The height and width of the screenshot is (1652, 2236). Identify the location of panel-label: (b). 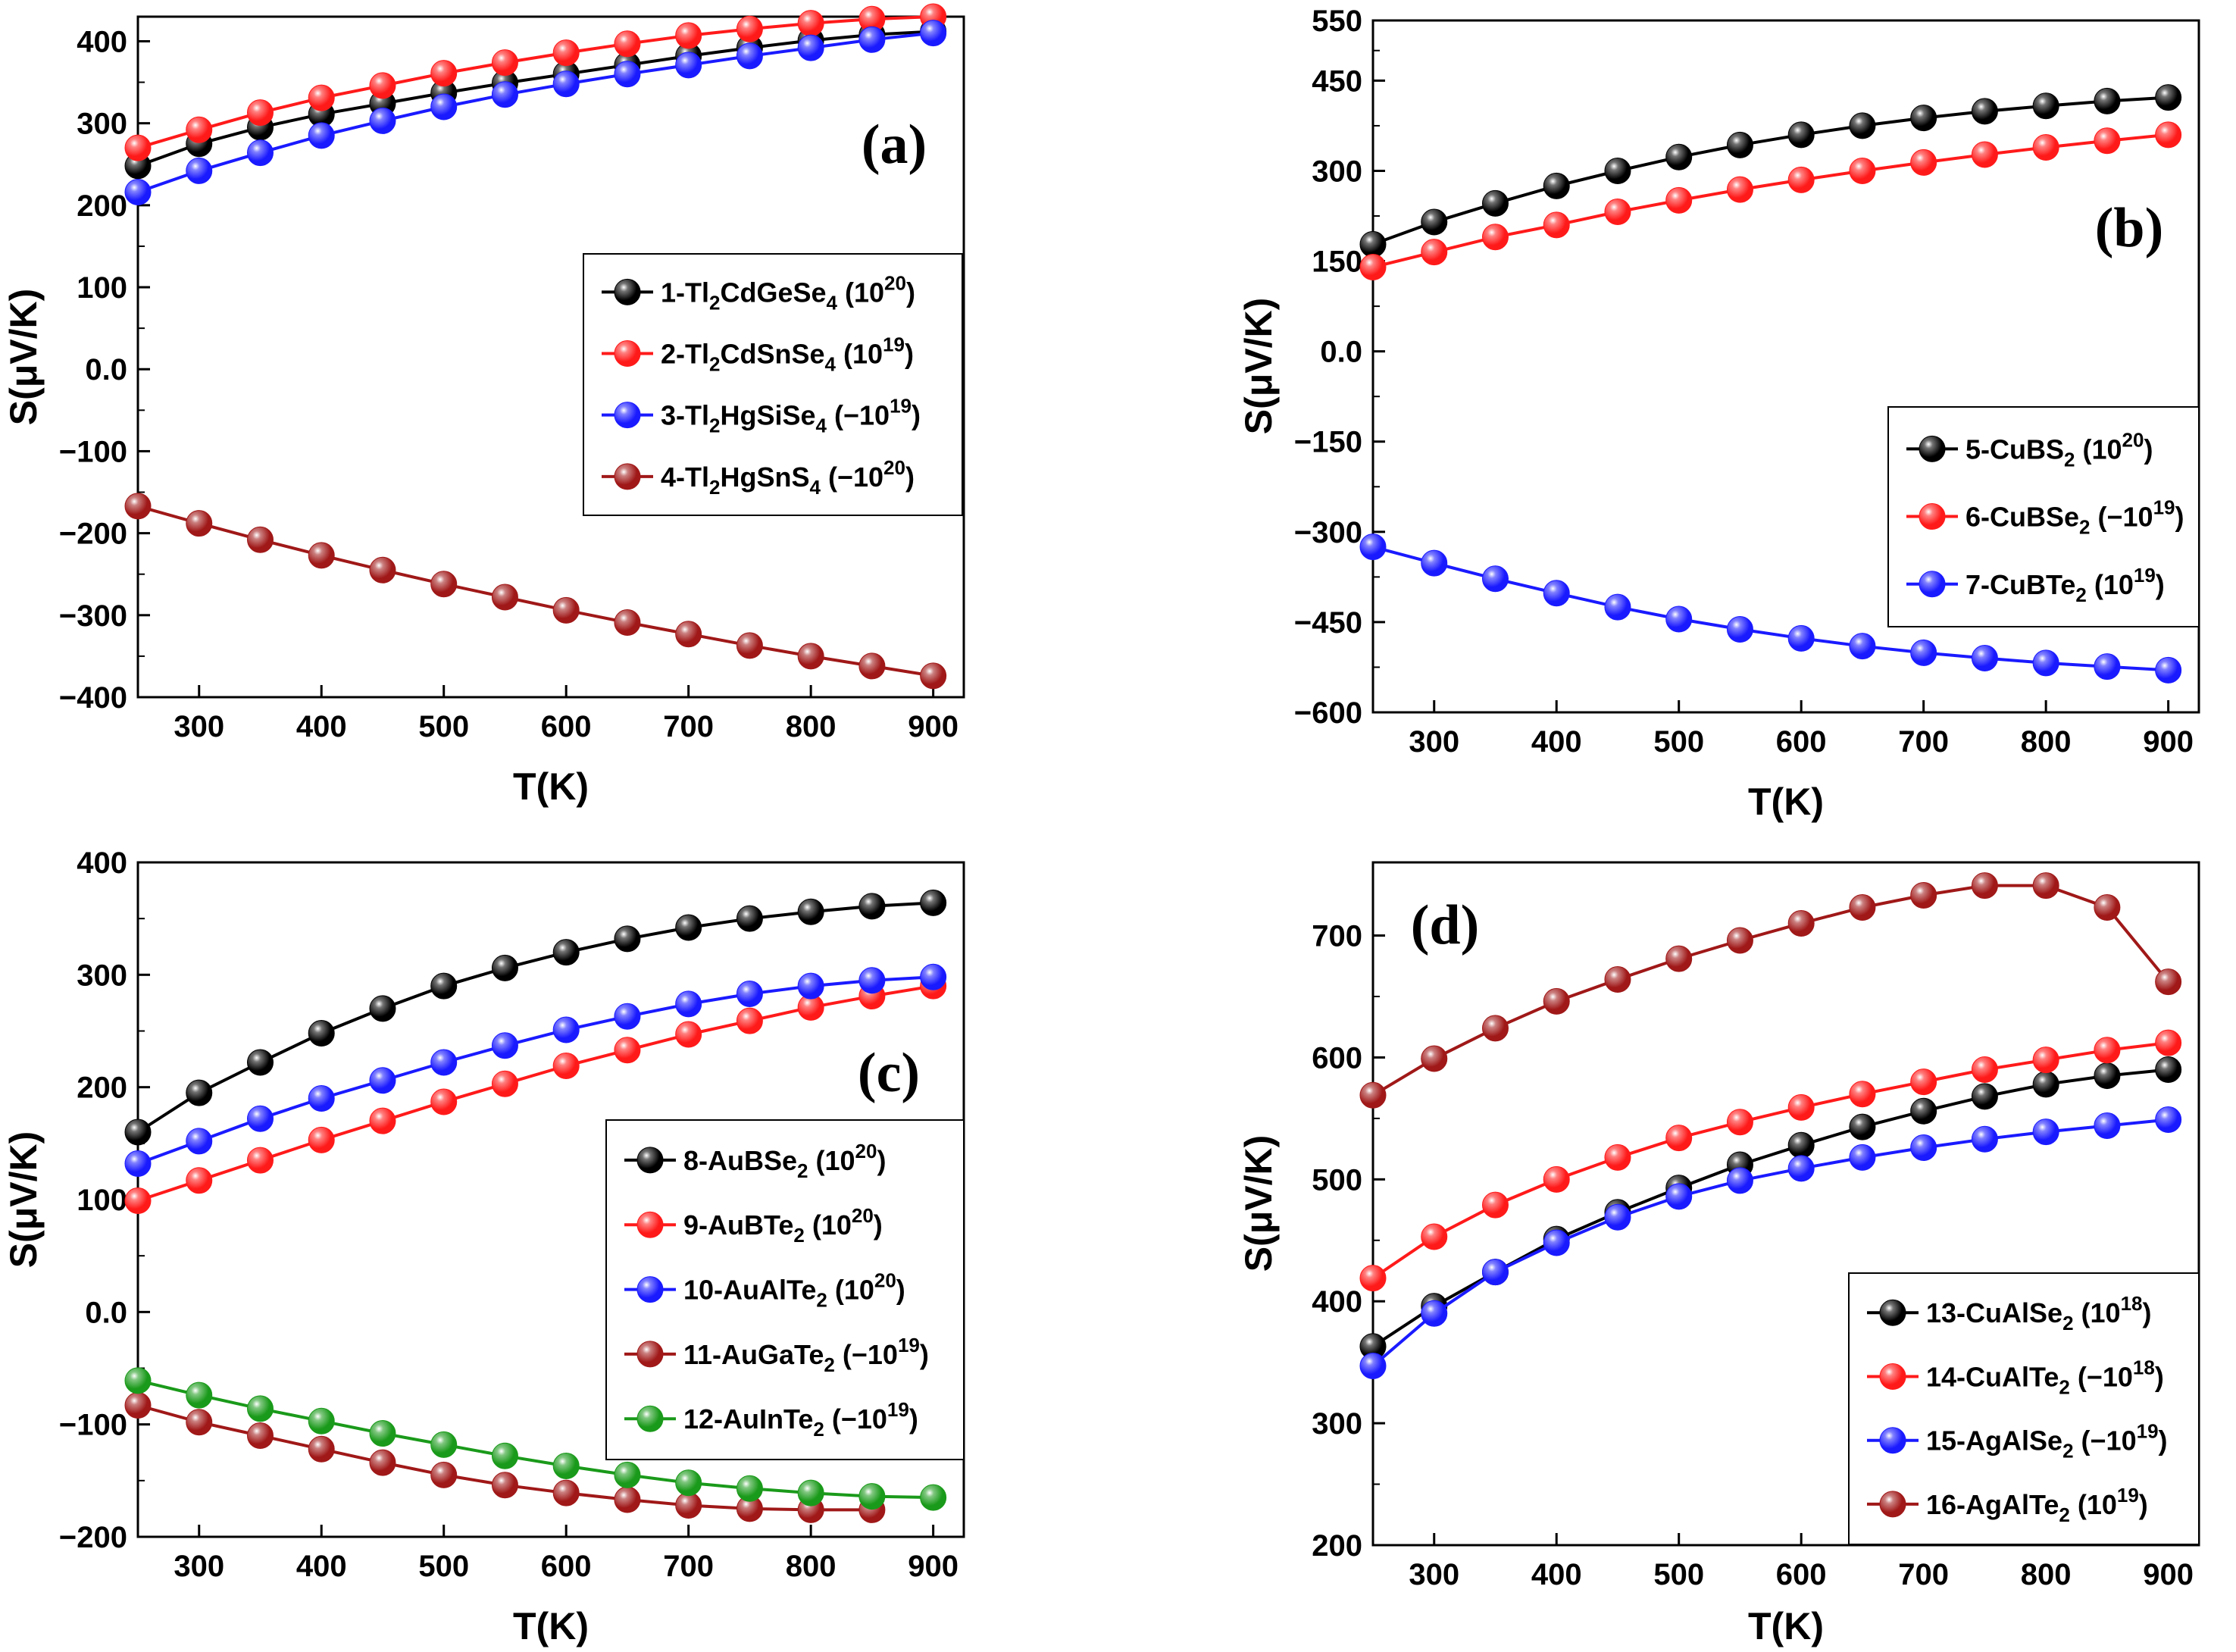
(2129, 228).